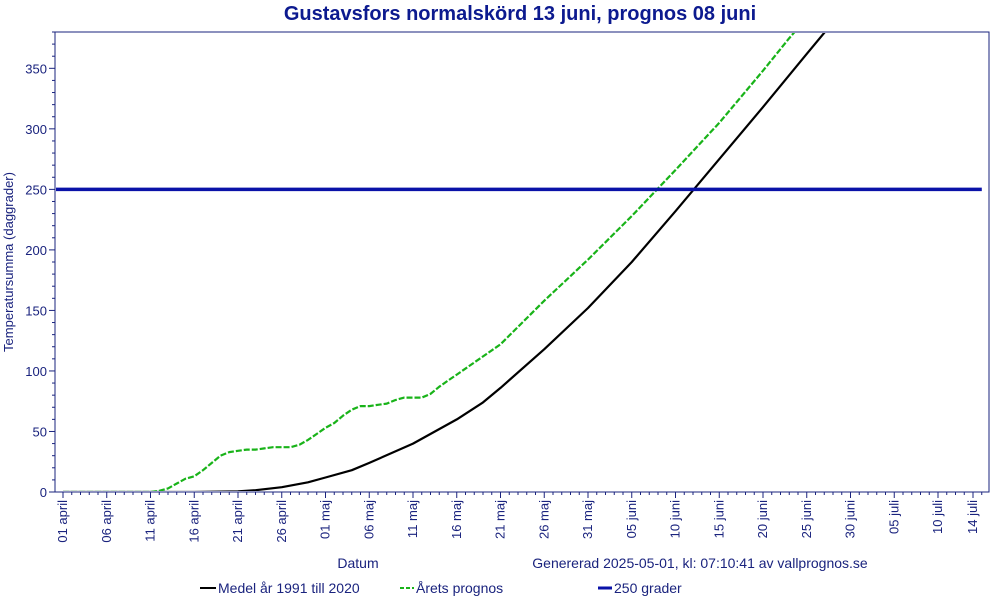  Describe the element at coordinates (237, 521) in the screenshot. I see `x-tick-label: 21 april` at that location.